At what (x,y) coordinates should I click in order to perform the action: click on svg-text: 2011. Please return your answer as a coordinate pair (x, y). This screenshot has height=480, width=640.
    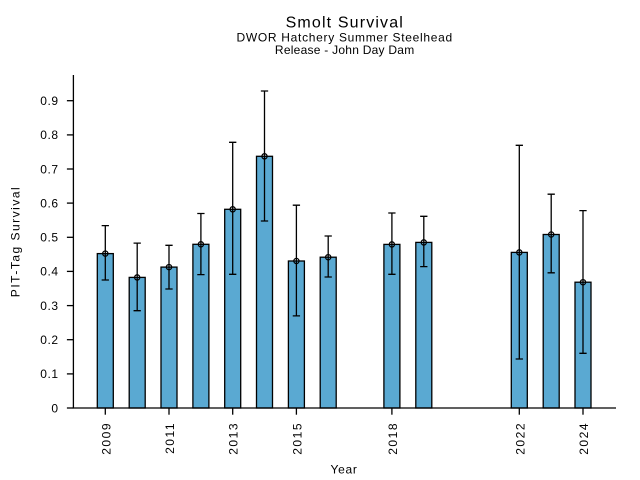
    Looking at the image, I should click on (170, 438).